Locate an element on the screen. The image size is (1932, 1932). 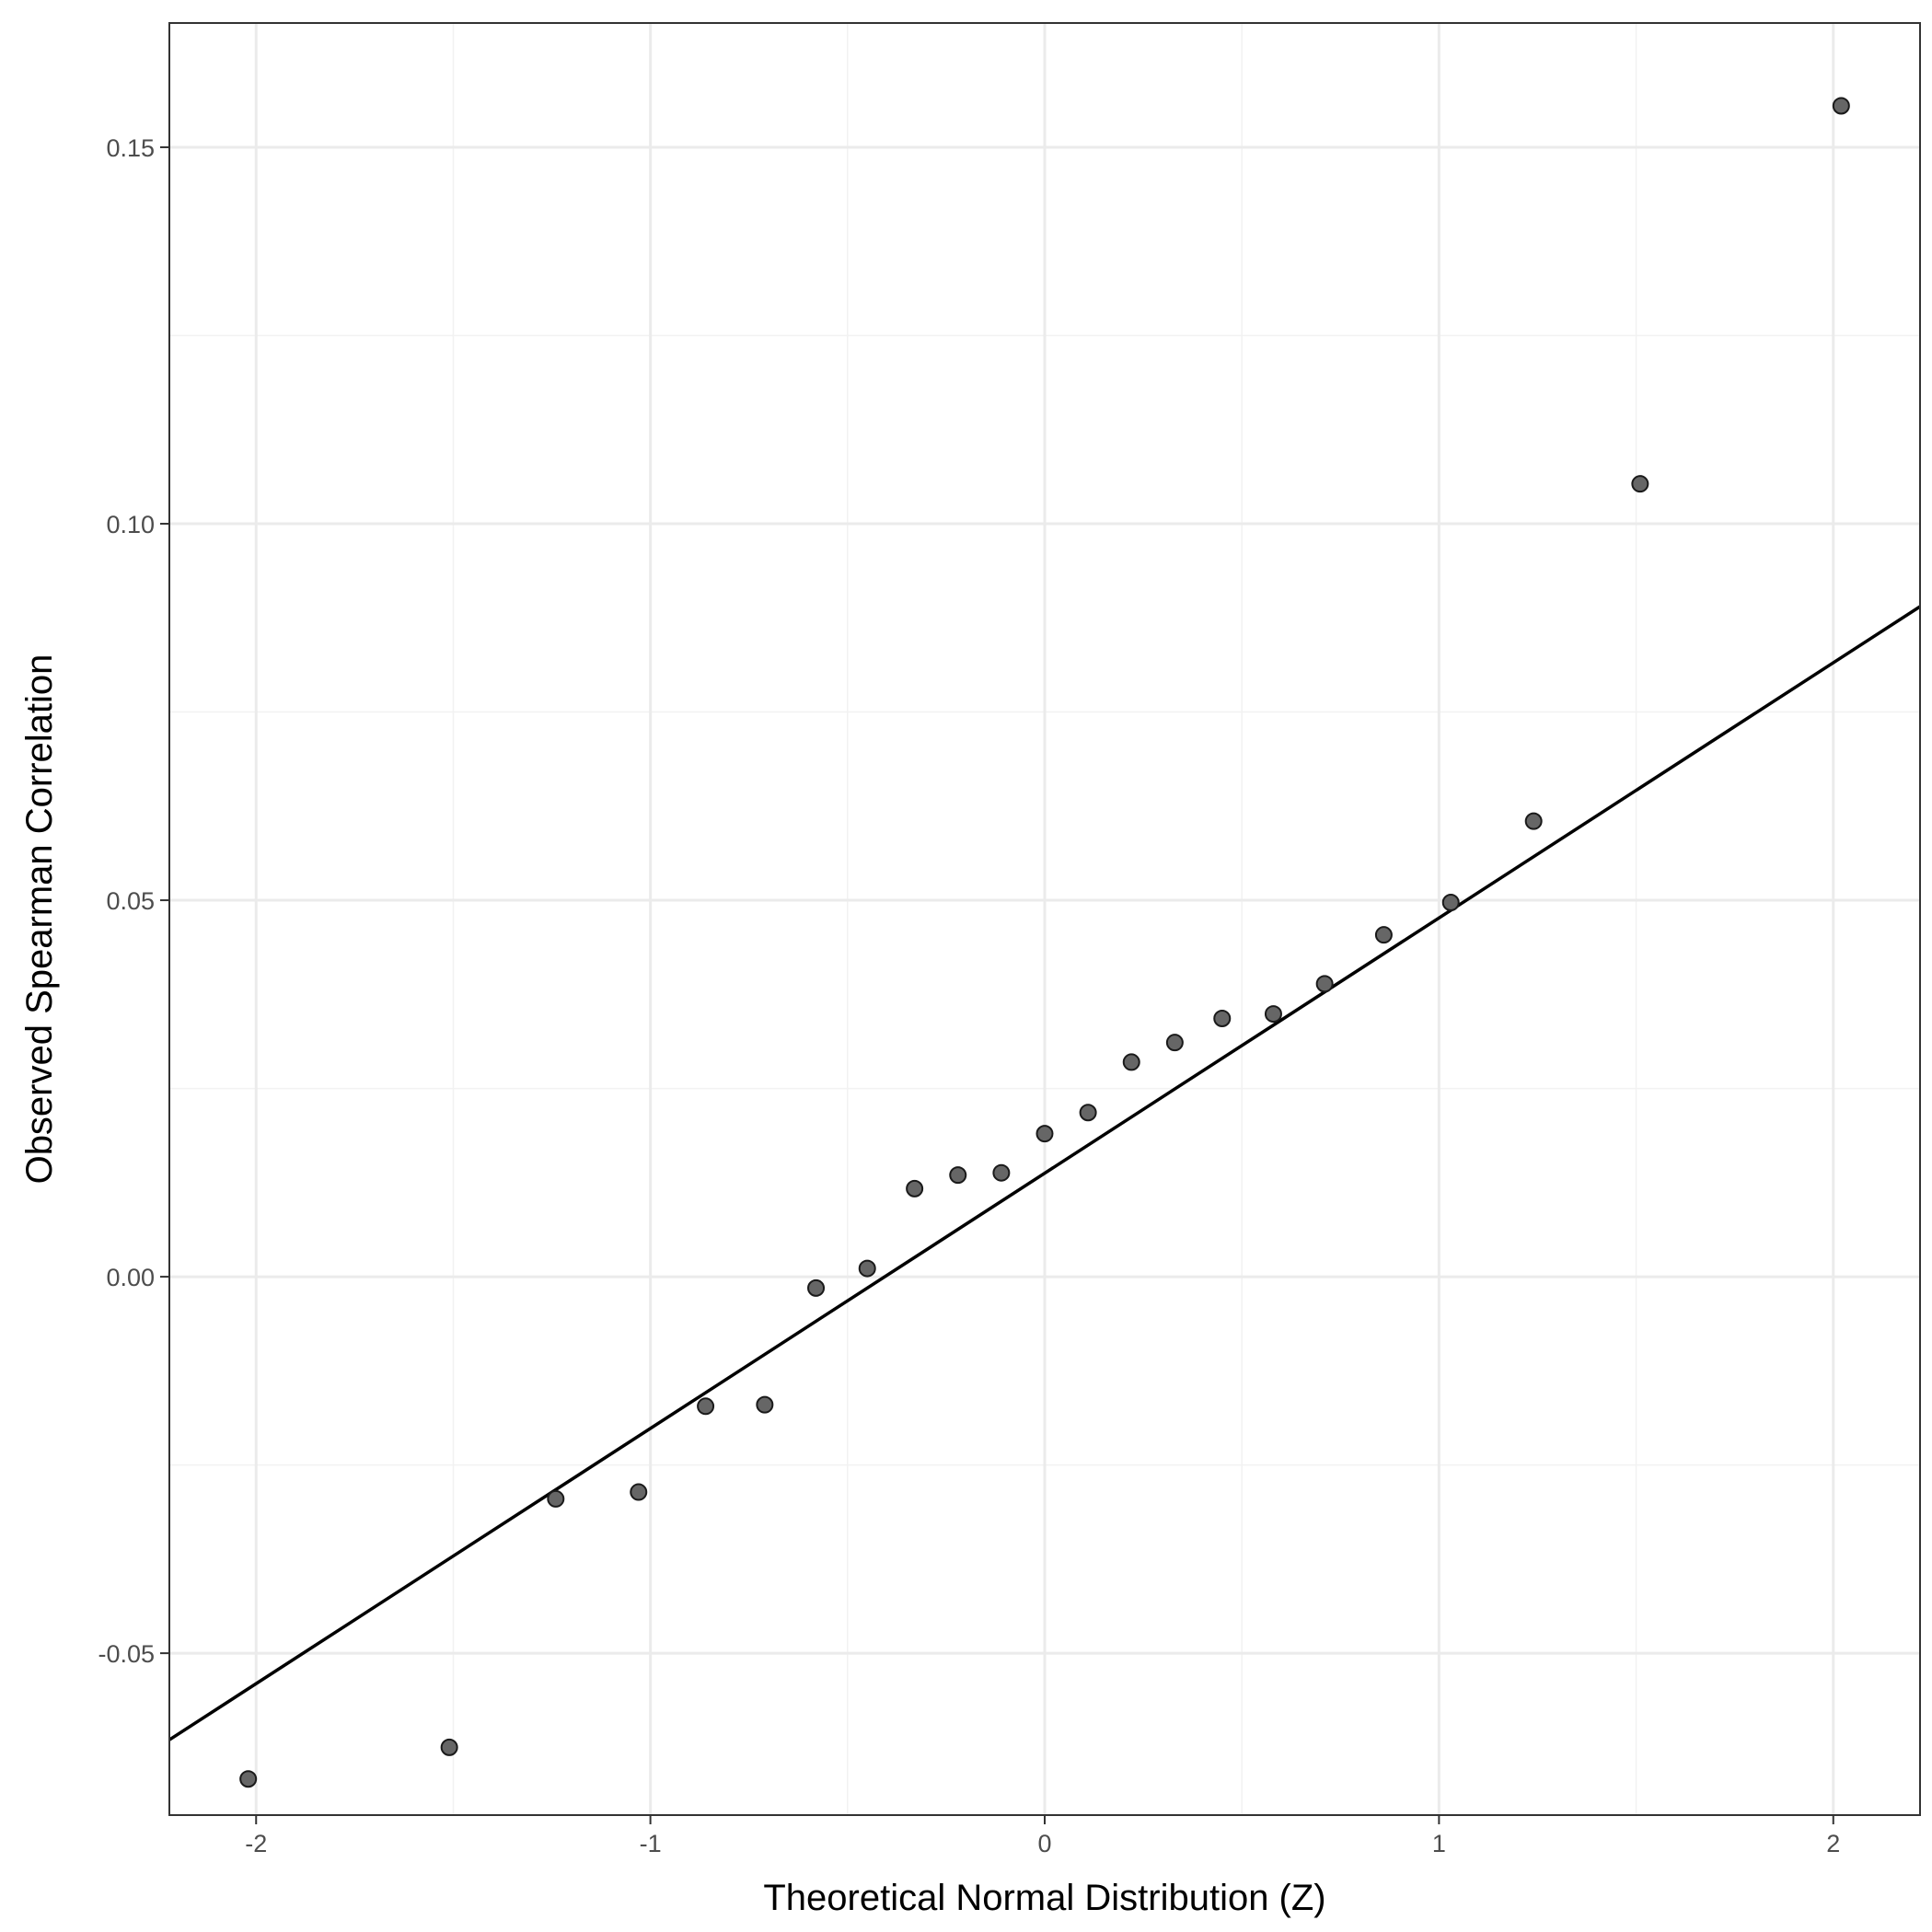
y-axis-ticks: -0.05 0.00 0.05 0.10 0.15 is located at coordinates (134, 901).